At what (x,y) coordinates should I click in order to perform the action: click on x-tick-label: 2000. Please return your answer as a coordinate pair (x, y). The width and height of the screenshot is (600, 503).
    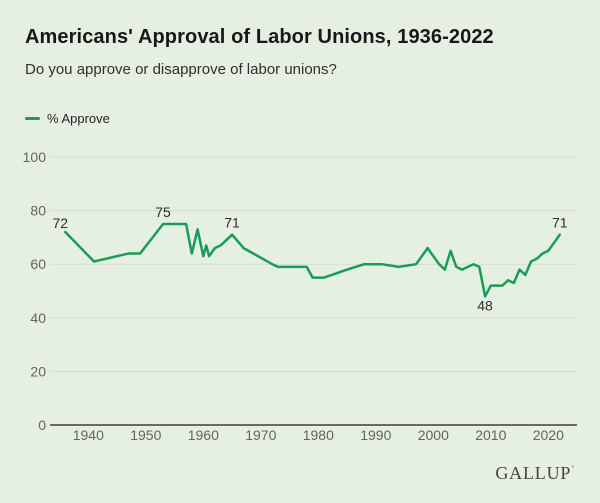
    Looking at the image, I should click on (433, 435).